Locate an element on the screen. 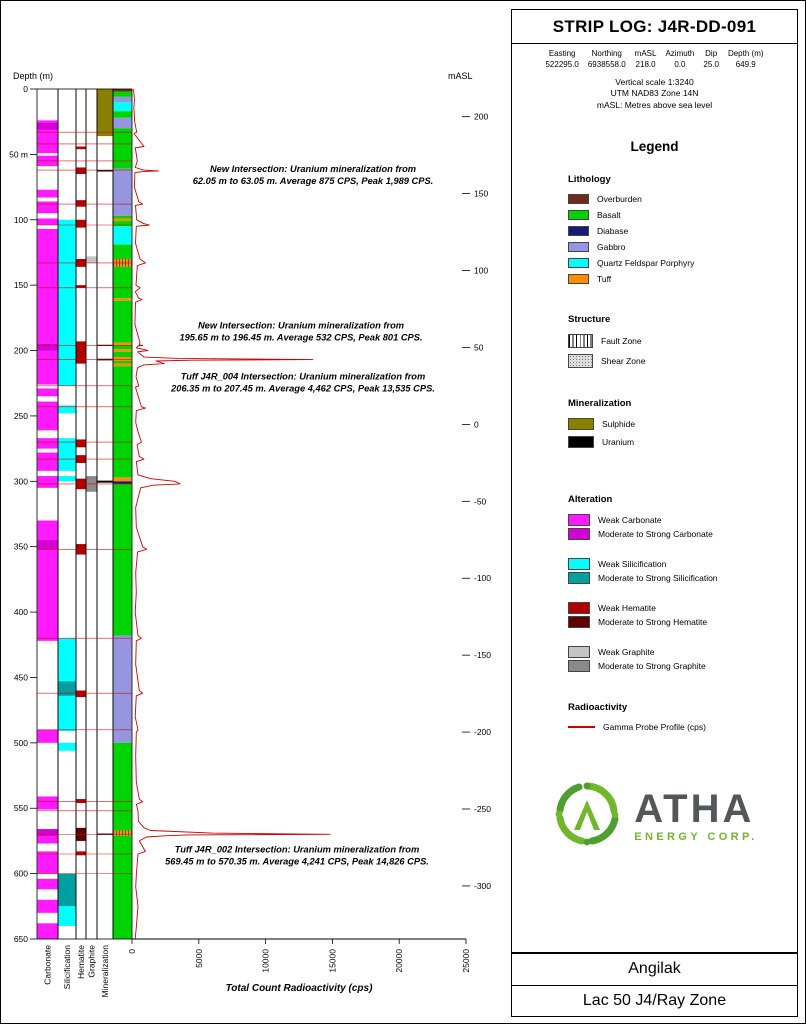  svg-text: Depth (m) is located at coordinates (33, 76).